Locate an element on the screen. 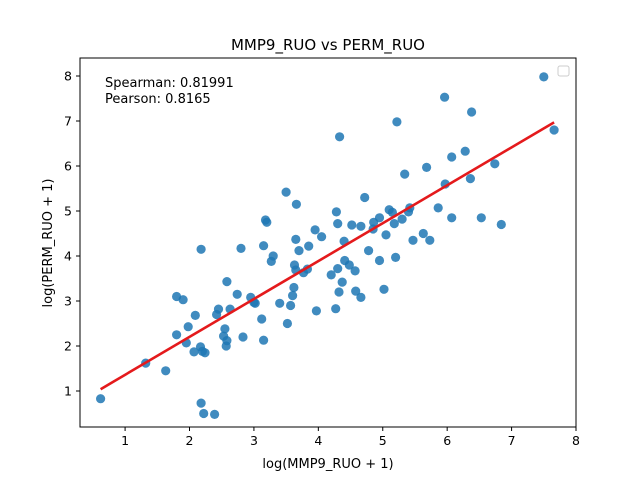  y-axis-label: log(PERM_RUO + 1) is located at coordinates (48, 243).